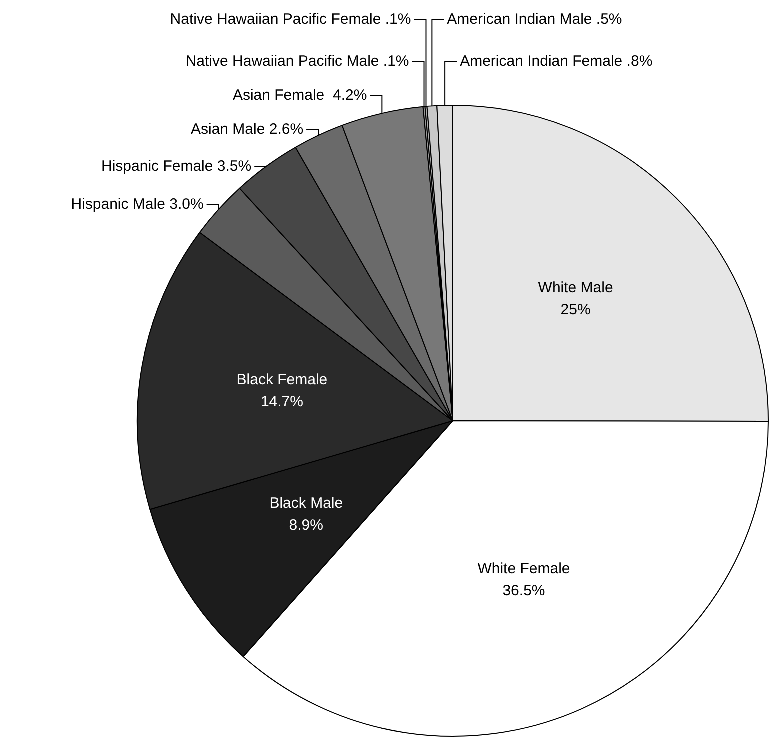 Image resolution: width=771 pixels, height=745 pixels. Describe the element at coordinates (137, 205) in the screenshot. I see `slice-label: Hispanic Male 3.0%` at that location.